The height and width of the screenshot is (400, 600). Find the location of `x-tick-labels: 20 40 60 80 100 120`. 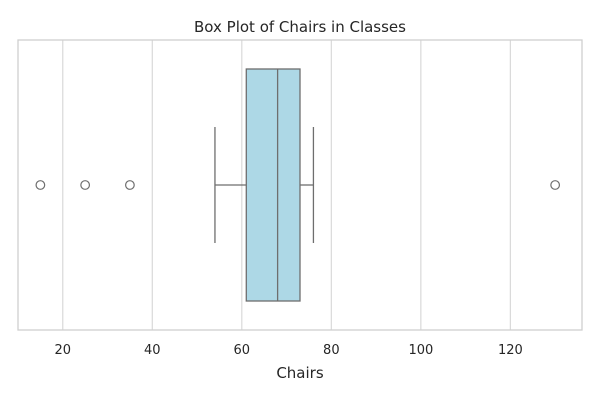

x-tick-labels: 20 40 60 80 100 120 is located at coordinates (288, 350).